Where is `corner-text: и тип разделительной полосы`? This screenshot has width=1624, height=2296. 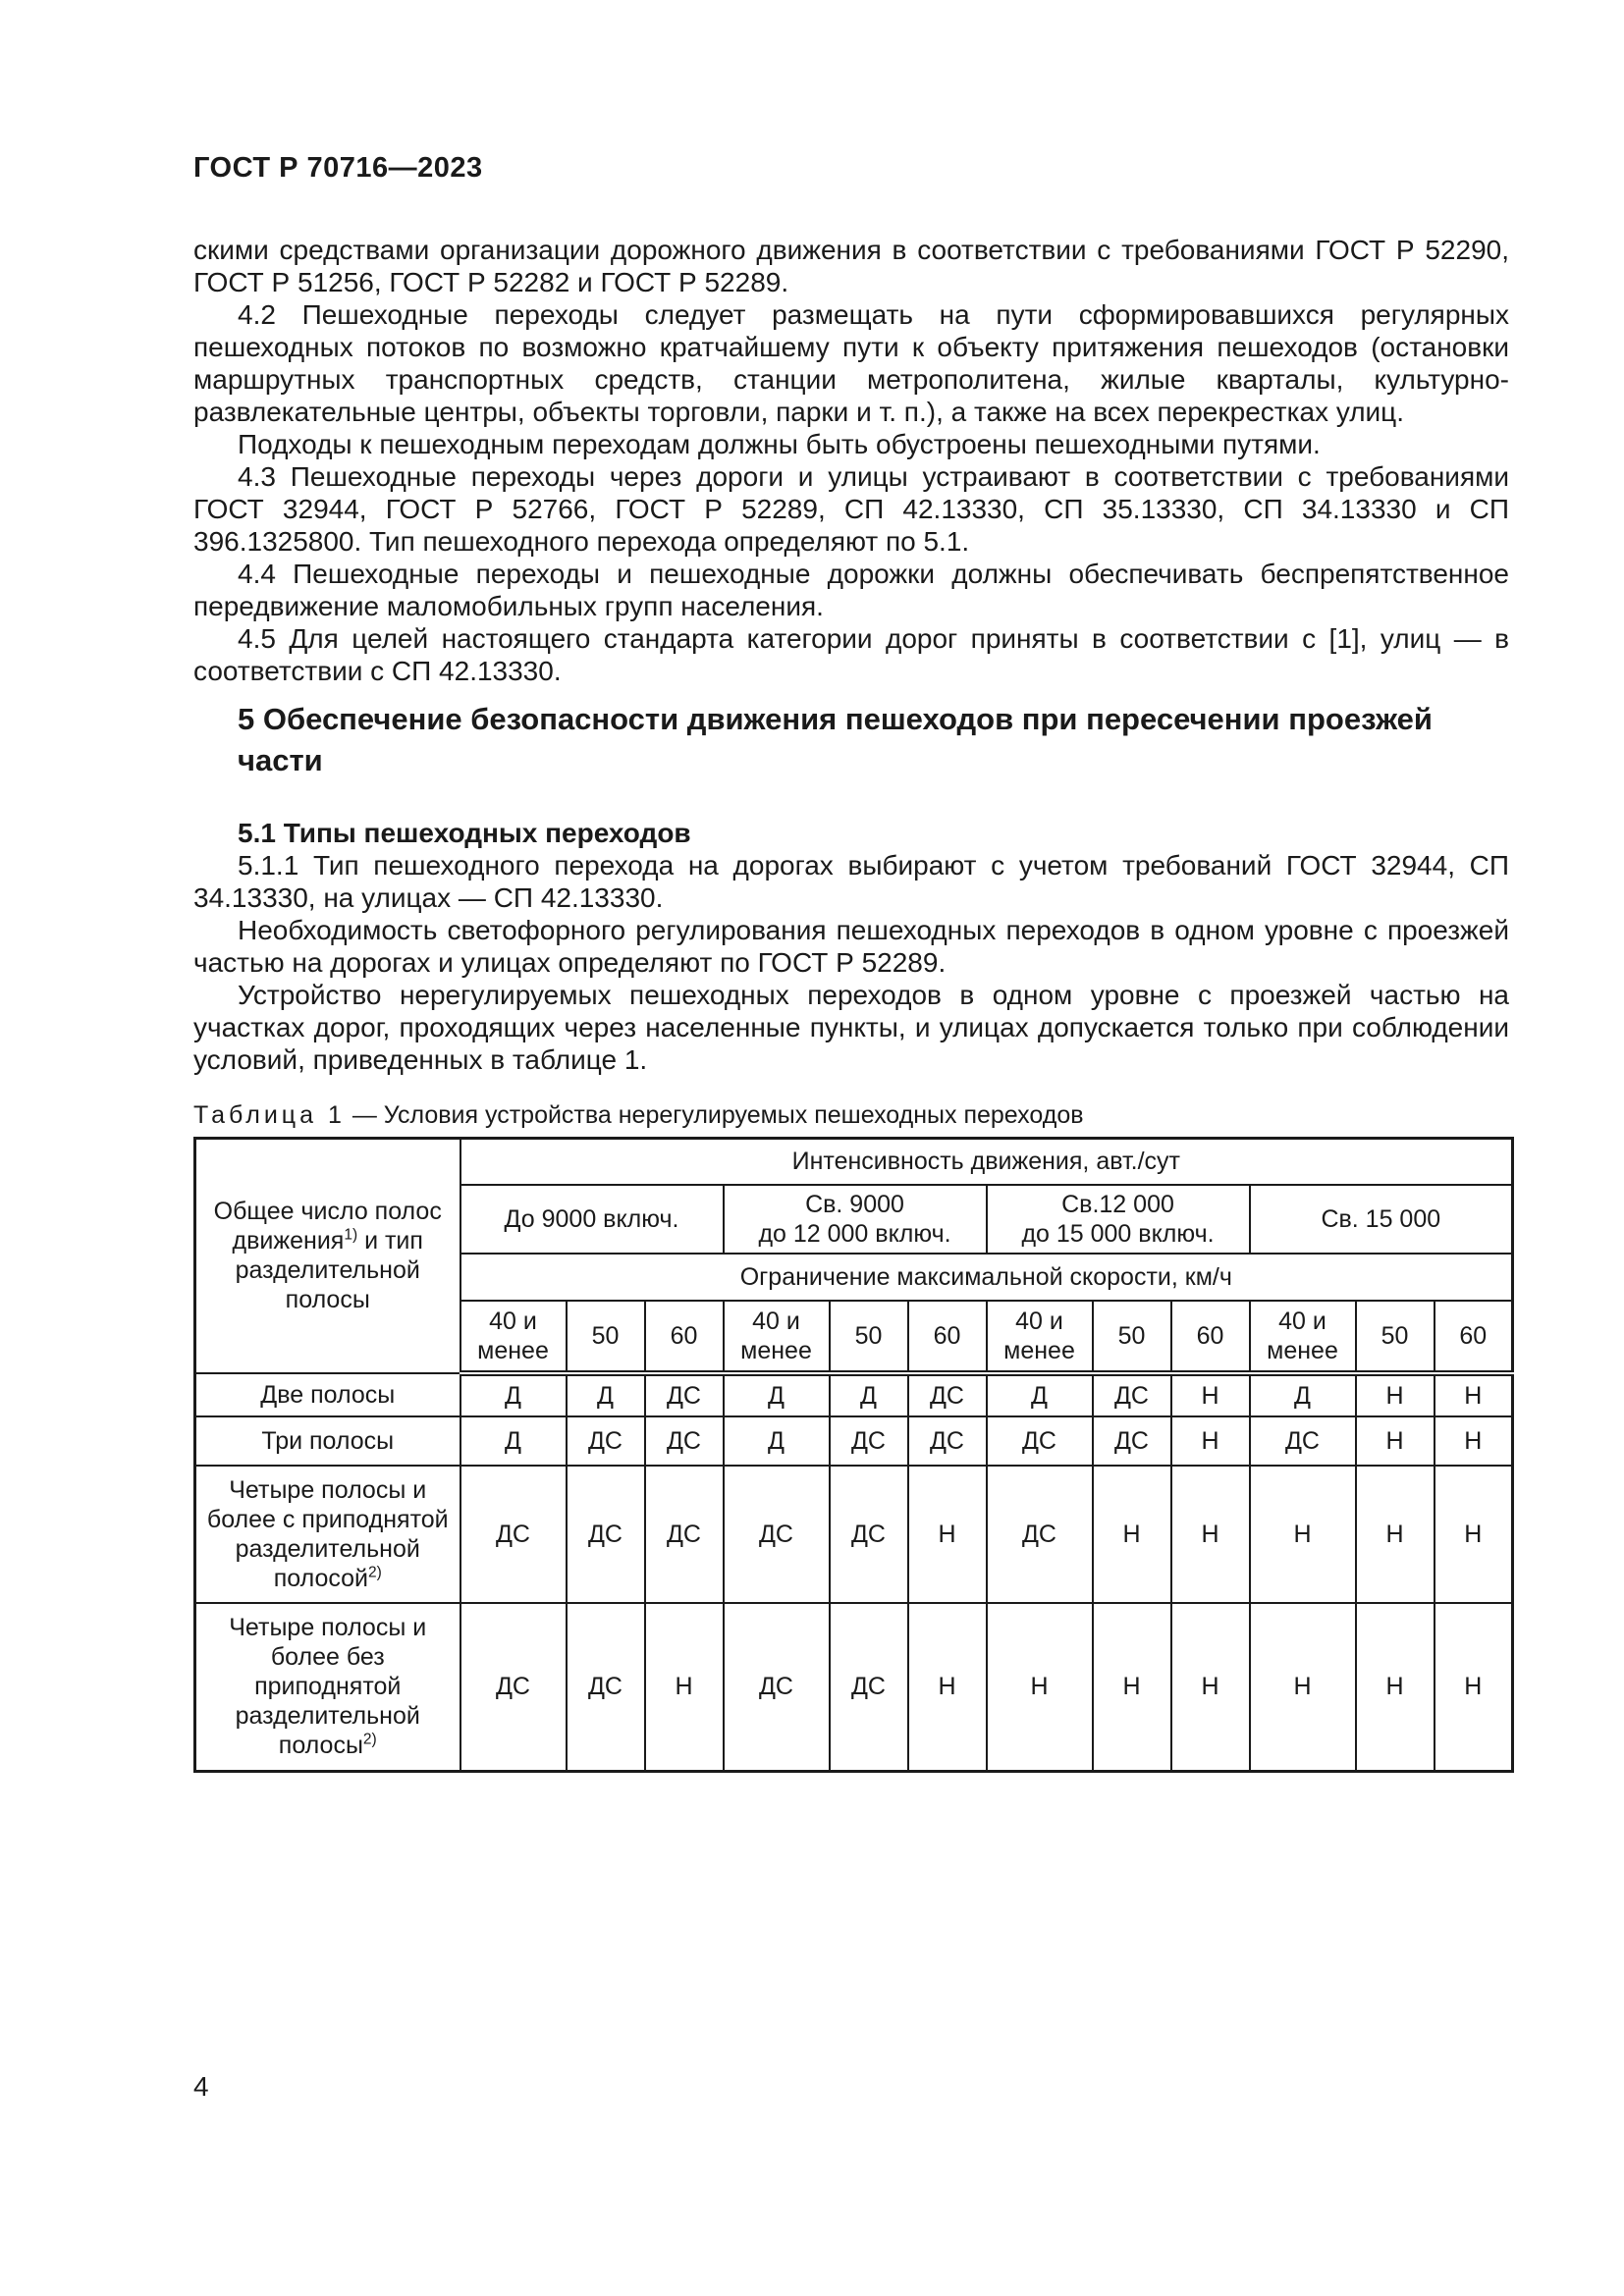 corner-text: и тип разделительной полосы is located at coordinates (329, 1270).